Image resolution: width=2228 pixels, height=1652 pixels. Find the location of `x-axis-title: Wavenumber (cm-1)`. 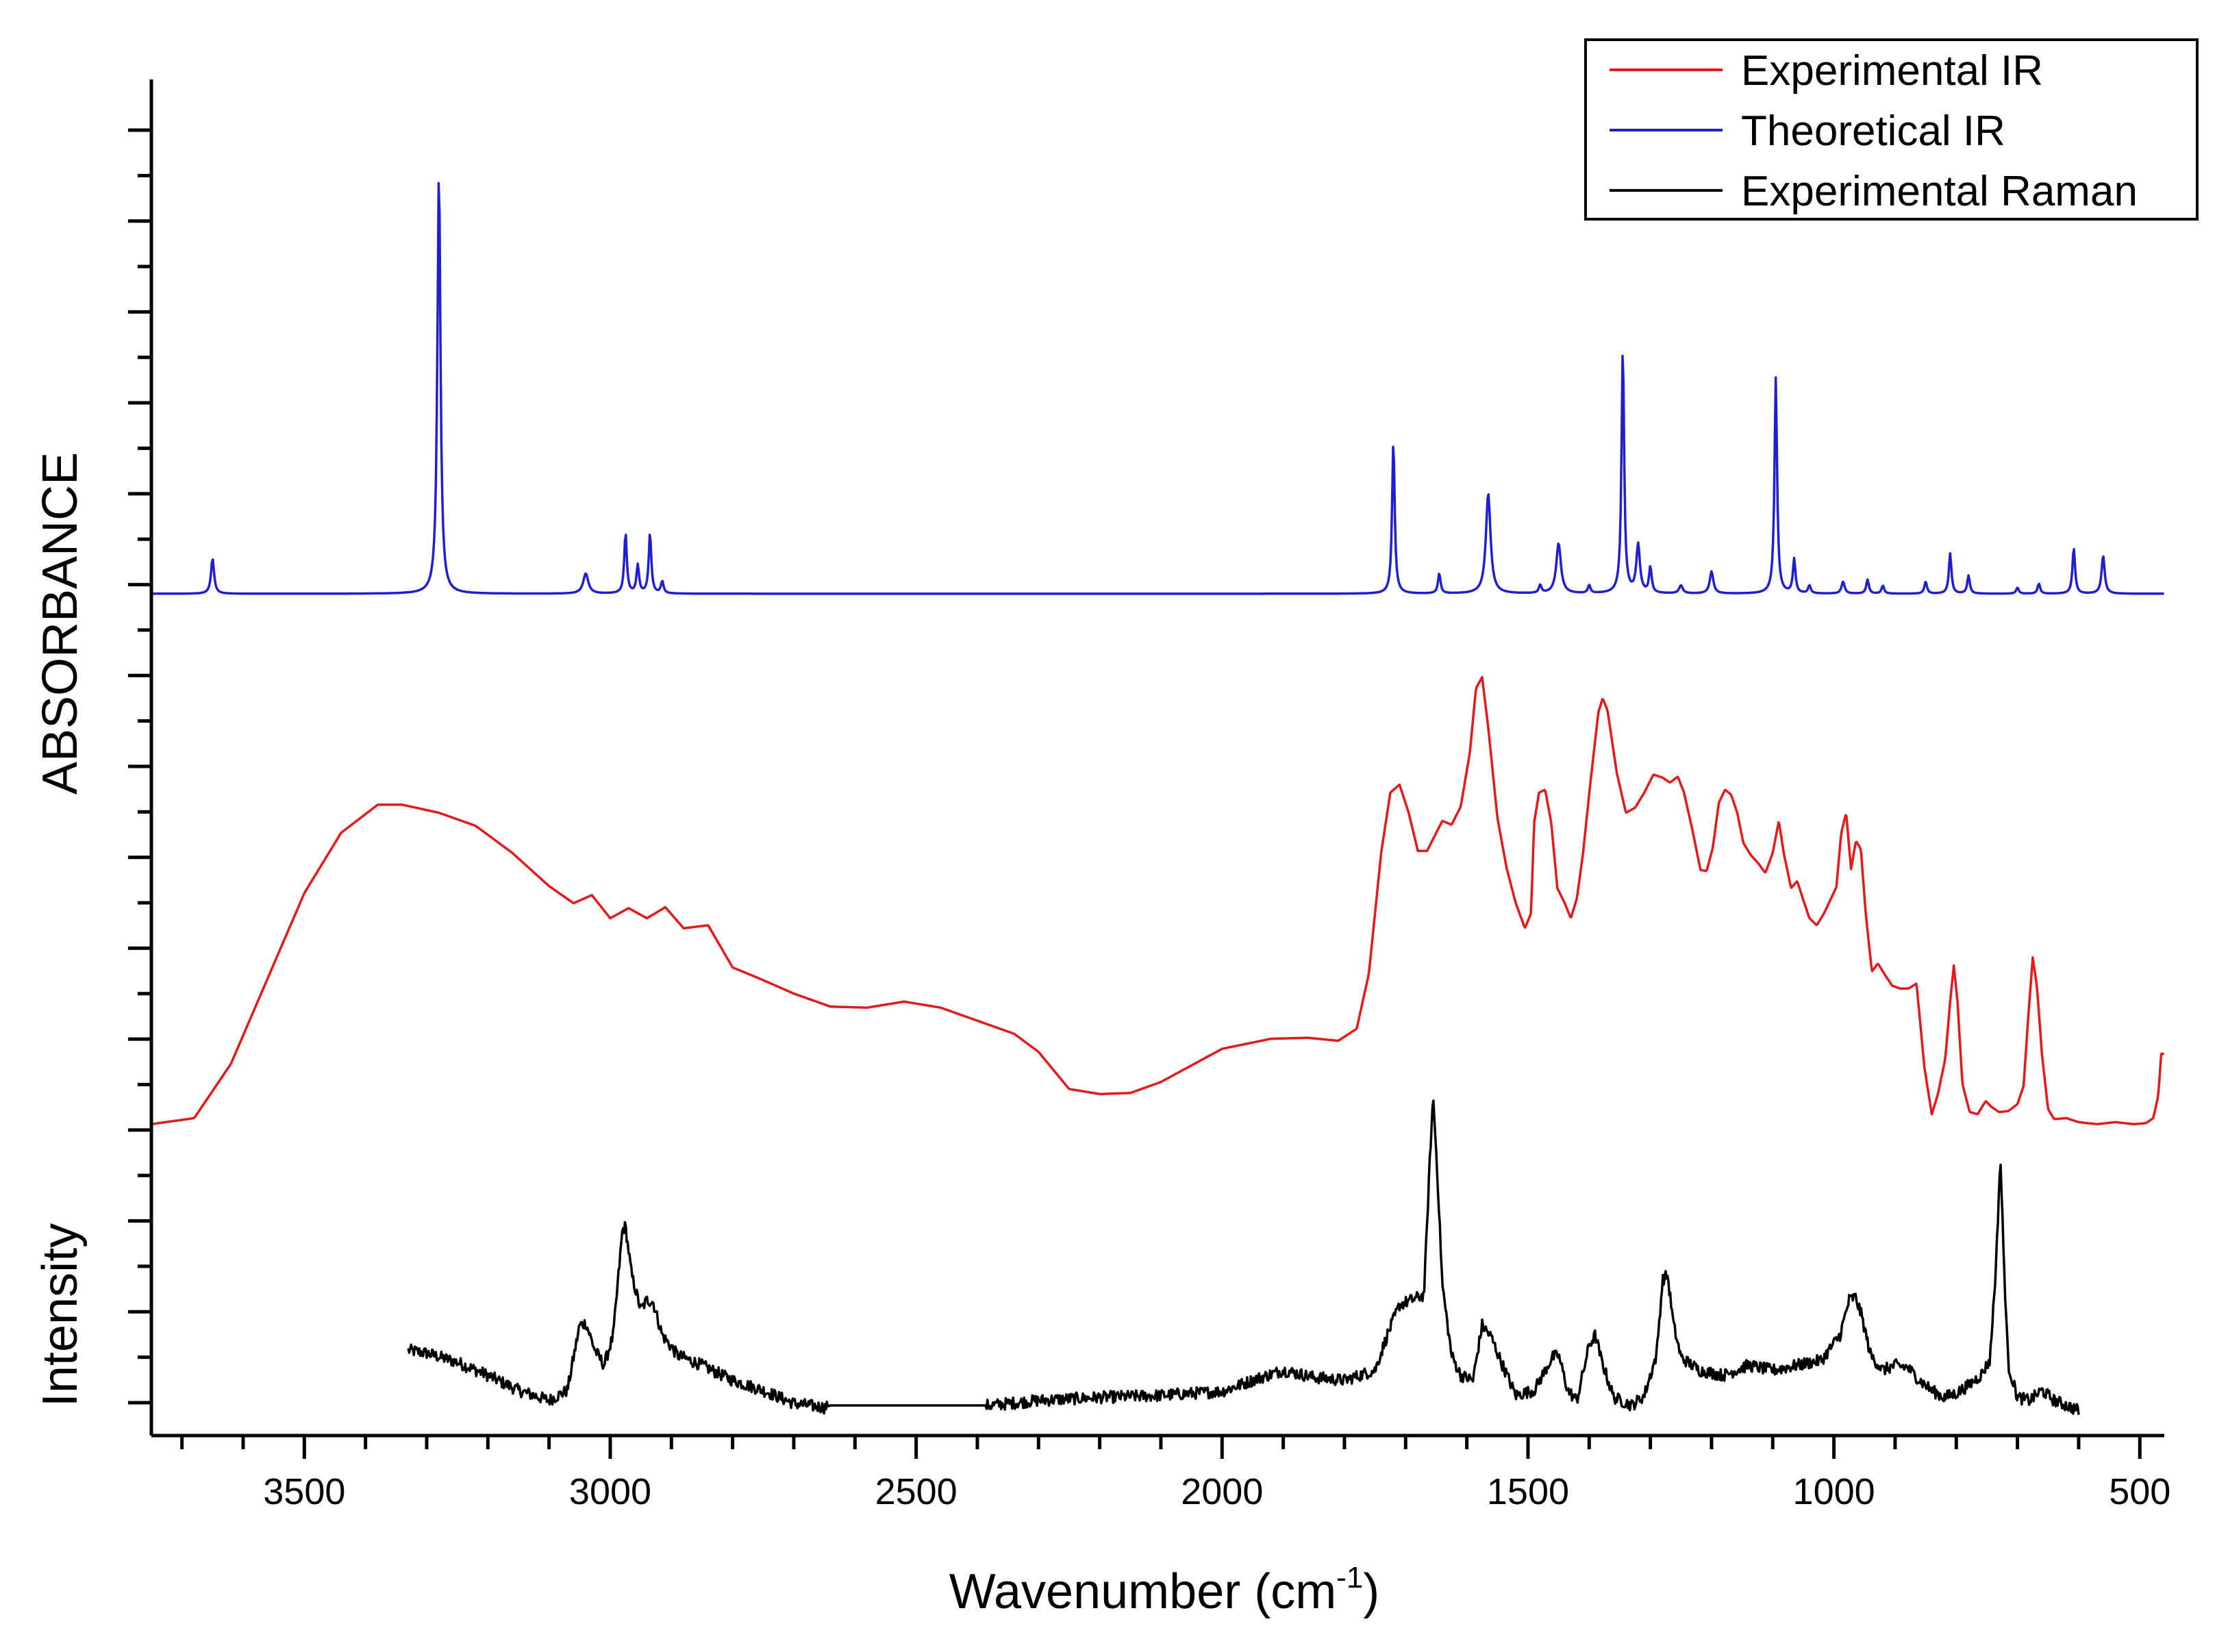

x-axis-title: Wavenumber (cm-1) is located at coordinates (1164, 1590).